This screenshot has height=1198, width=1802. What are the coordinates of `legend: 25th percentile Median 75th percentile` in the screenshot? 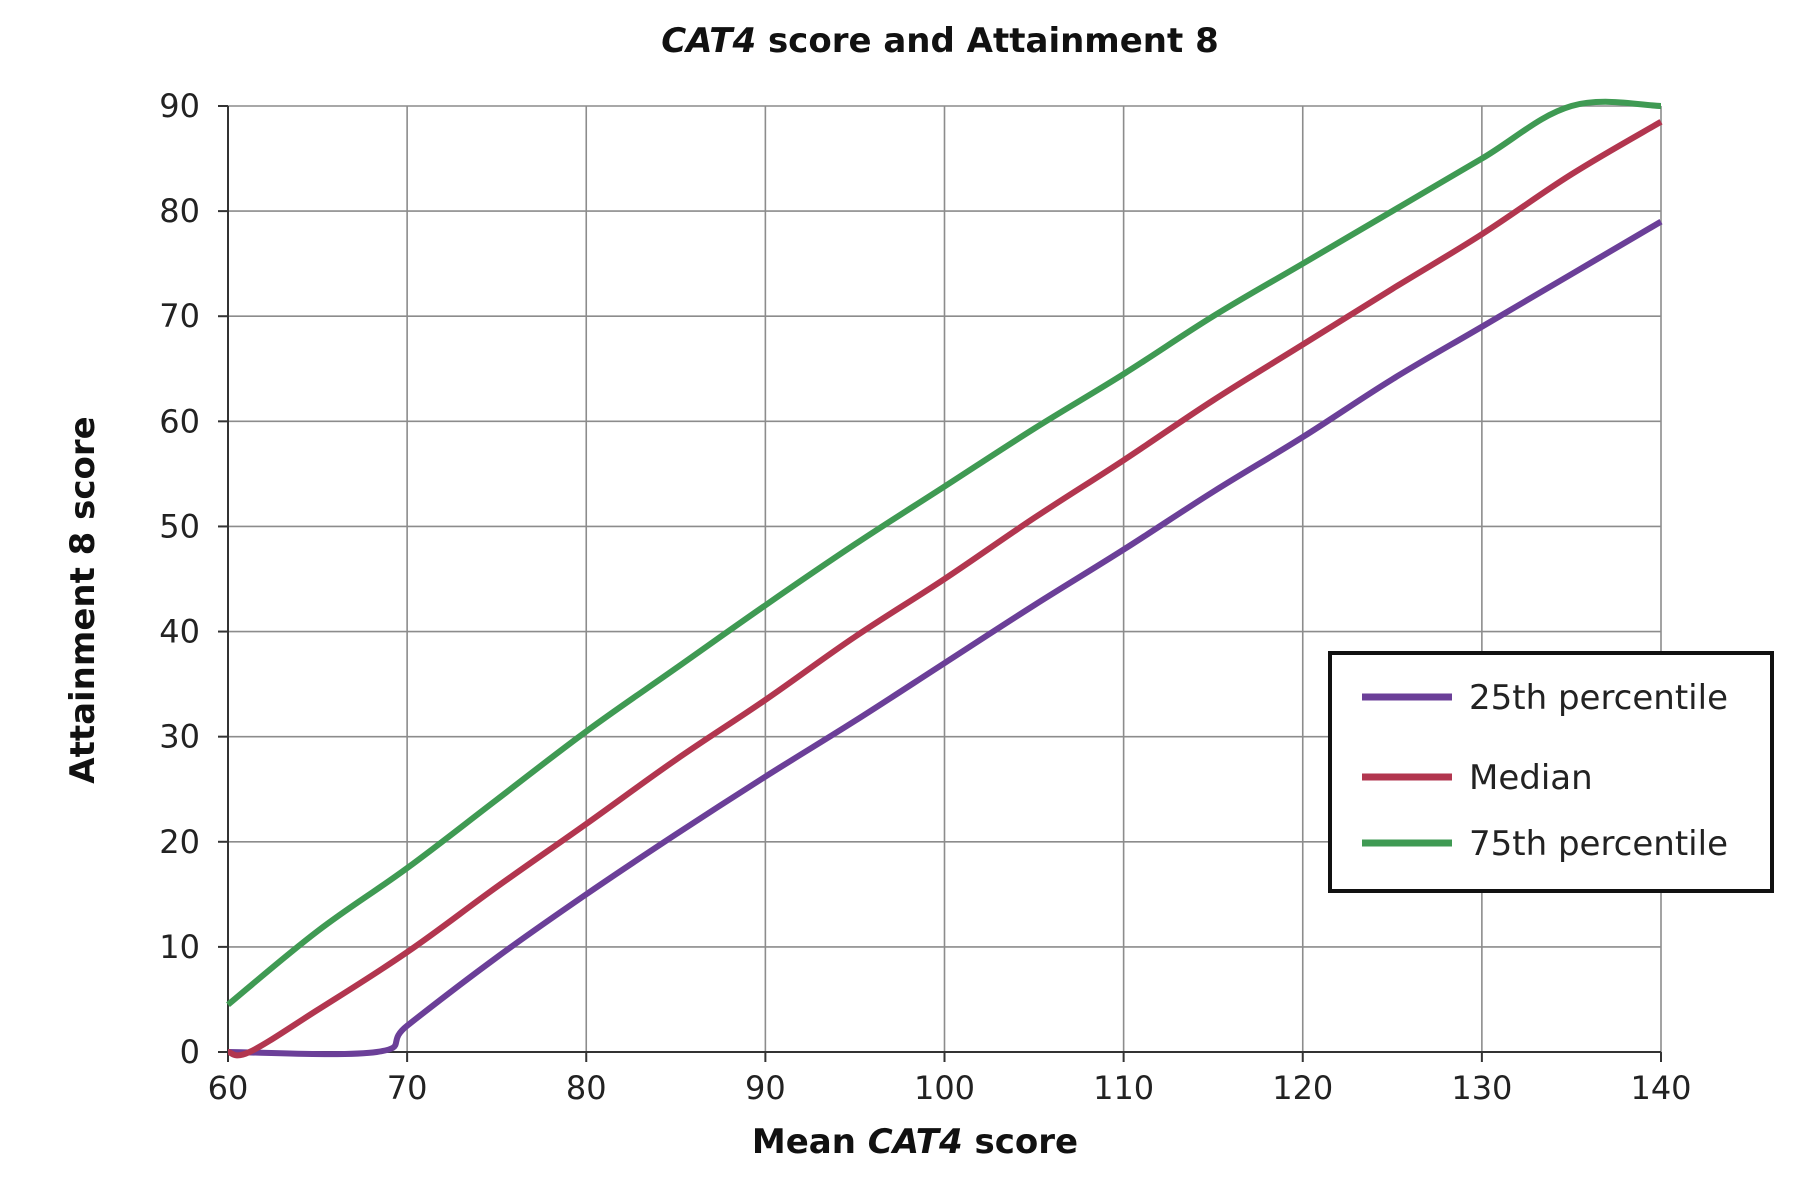 It's located at (1551, 772).